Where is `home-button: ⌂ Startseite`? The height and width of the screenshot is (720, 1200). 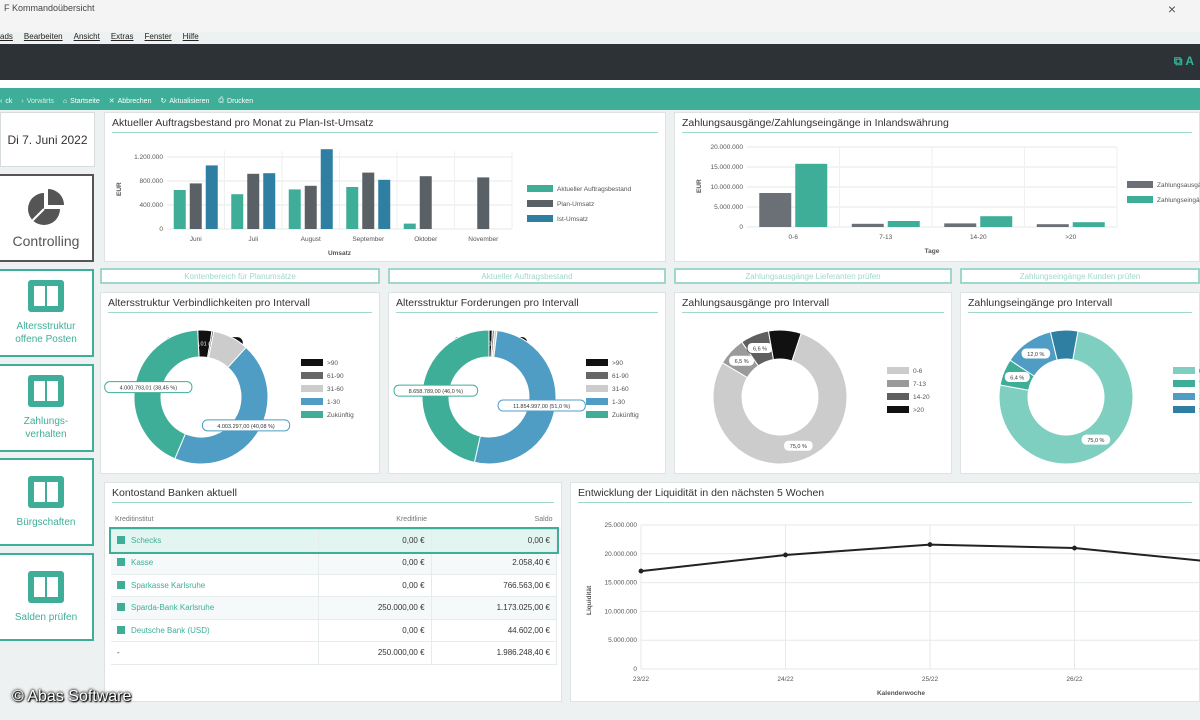 home-button: ⌂ Startseite is located at coordinates (81, 101).